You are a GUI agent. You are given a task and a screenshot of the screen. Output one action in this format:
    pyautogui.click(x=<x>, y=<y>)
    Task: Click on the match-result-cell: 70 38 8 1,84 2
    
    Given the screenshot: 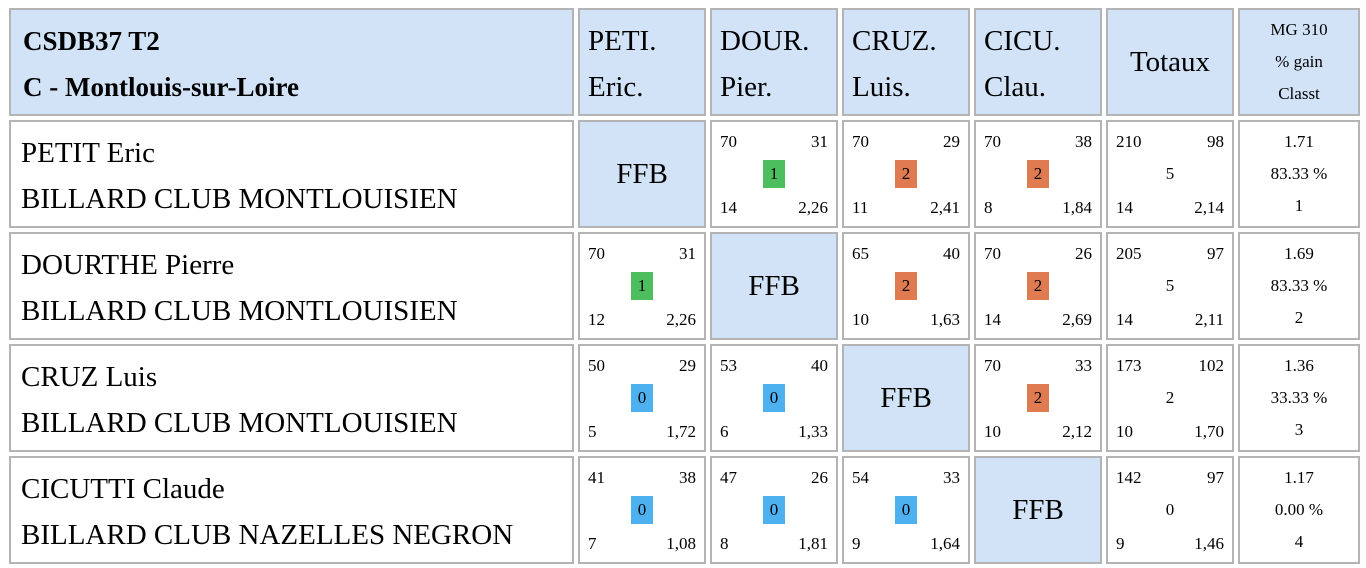 What is the action you would take?
    pyautogui.click(x=1038, y=174)
    